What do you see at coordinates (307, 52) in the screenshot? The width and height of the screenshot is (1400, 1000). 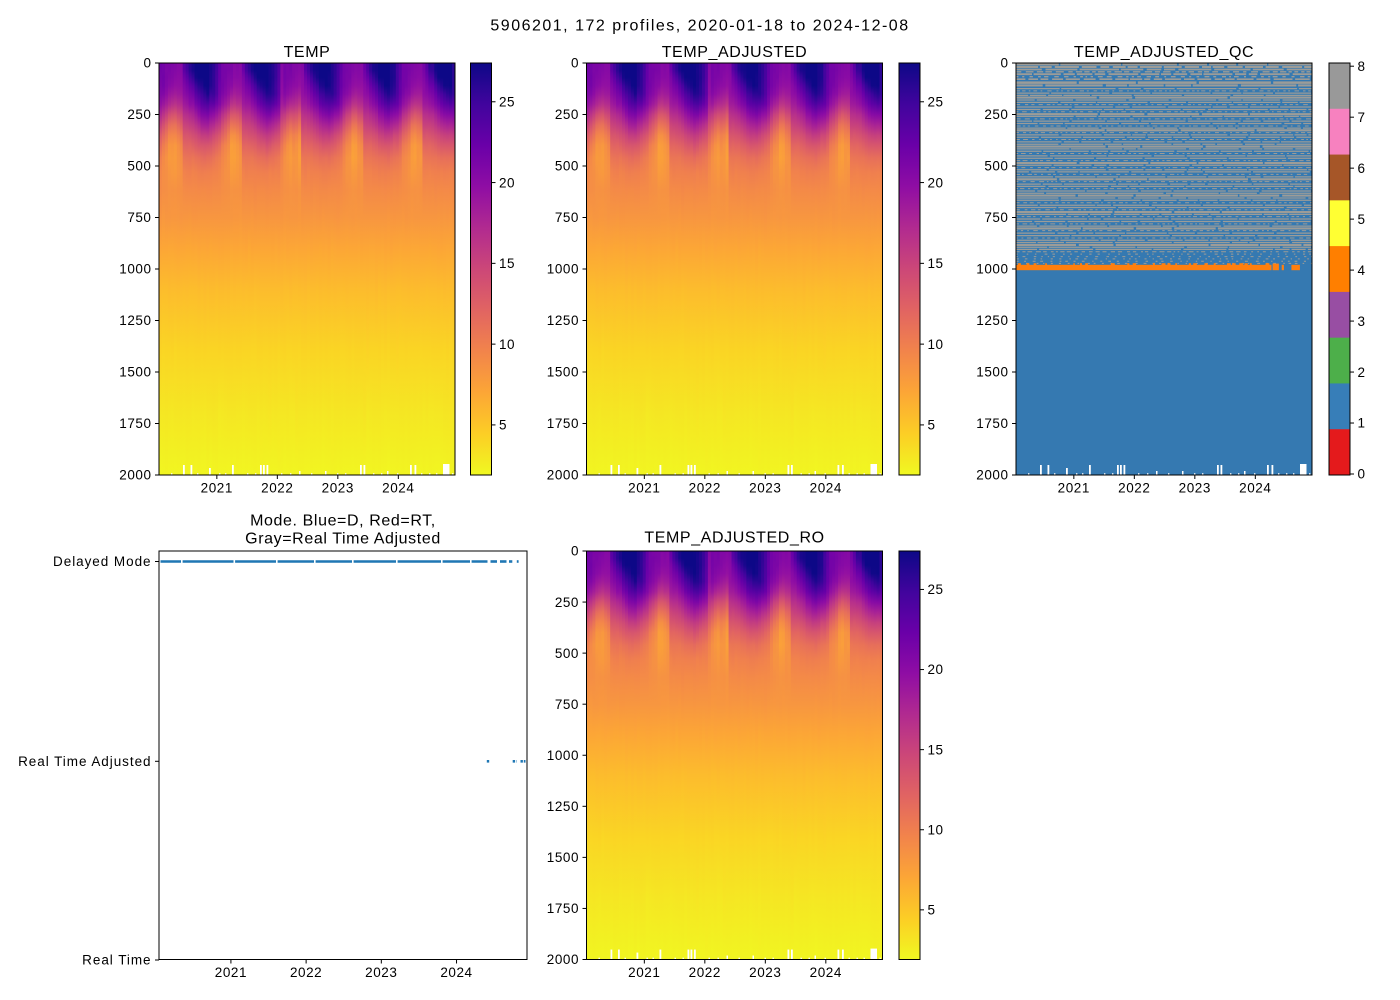 I see `svg-text: TEMP` at bounding box center [307, 52].